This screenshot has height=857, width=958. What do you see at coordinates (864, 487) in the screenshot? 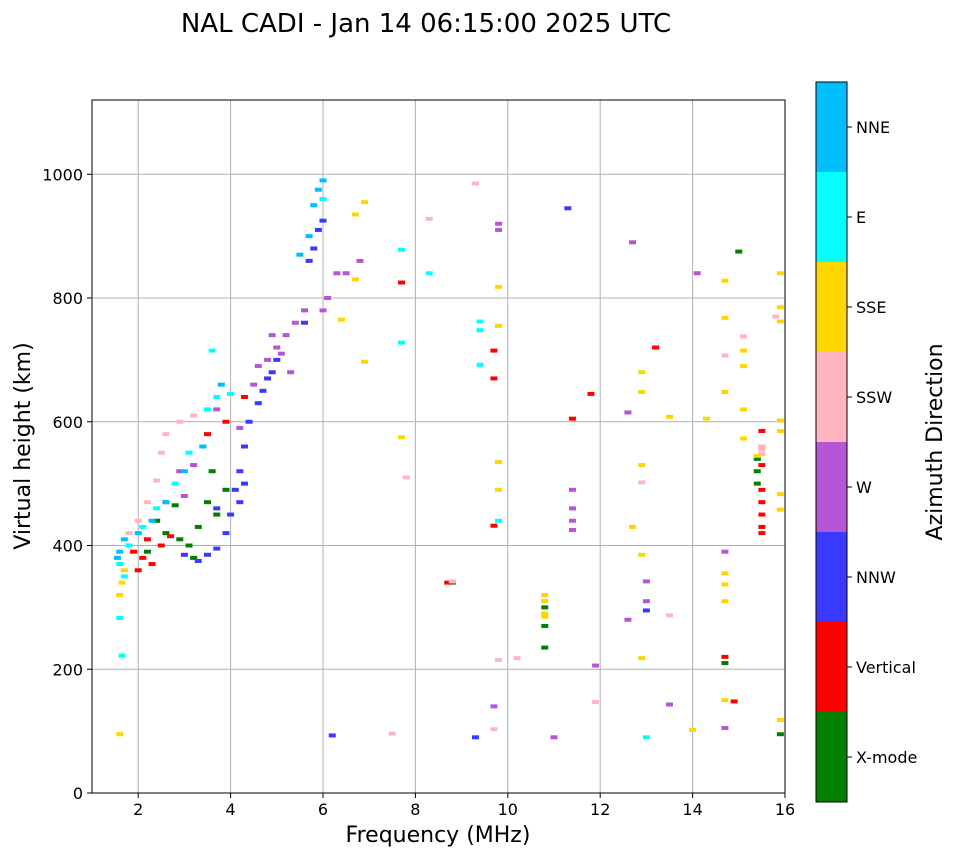
I see `colorbar-tick-label: W` at bounding box center [864, 487].